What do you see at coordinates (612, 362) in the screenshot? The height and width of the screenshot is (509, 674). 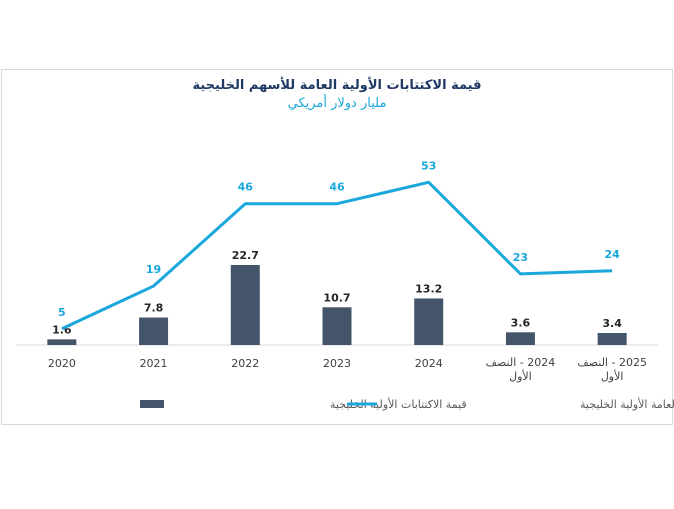 I see `x-tick-label: 2025 - النصف` at bounding box center [612, 362].